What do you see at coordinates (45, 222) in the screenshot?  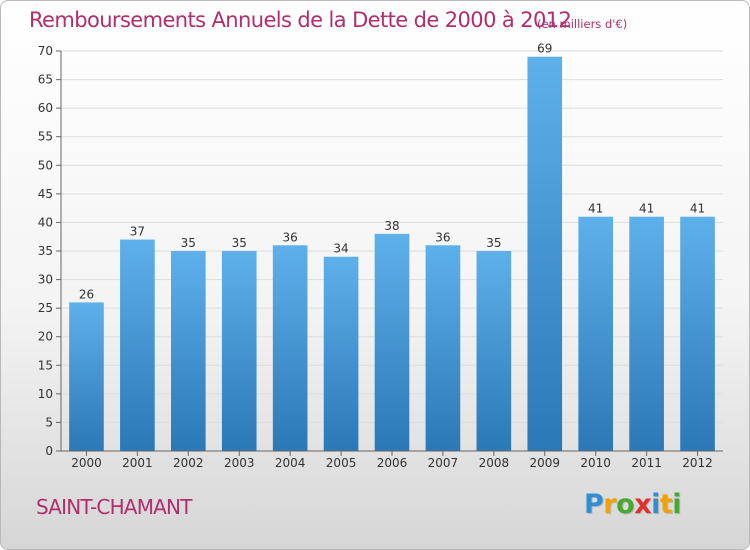 I see `y-tick-label: 40` at bounding box center [45, 222].